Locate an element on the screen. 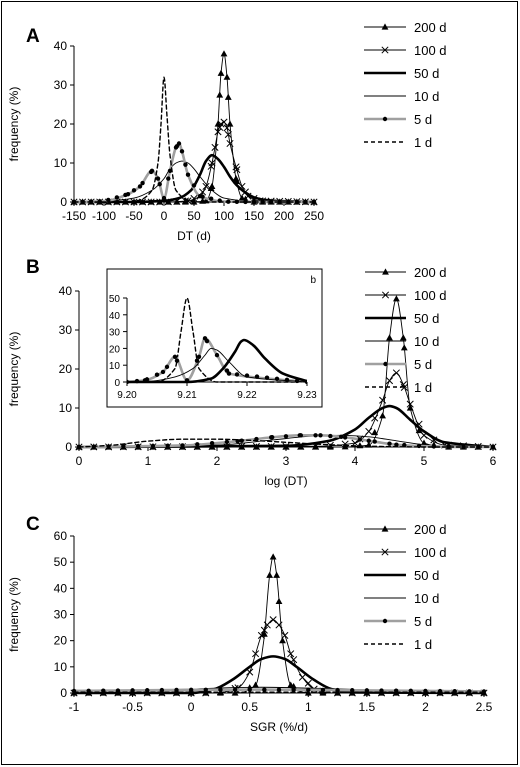 This screenshot has width=520, height=767. panel-b-y-tick-label: 40 is located at coordinates (66, 291).